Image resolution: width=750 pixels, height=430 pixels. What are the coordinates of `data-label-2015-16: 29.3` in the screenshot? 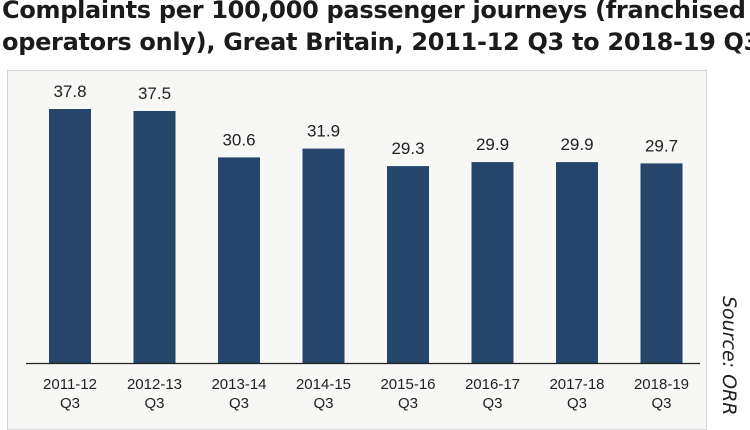 It's located at (407, 148).